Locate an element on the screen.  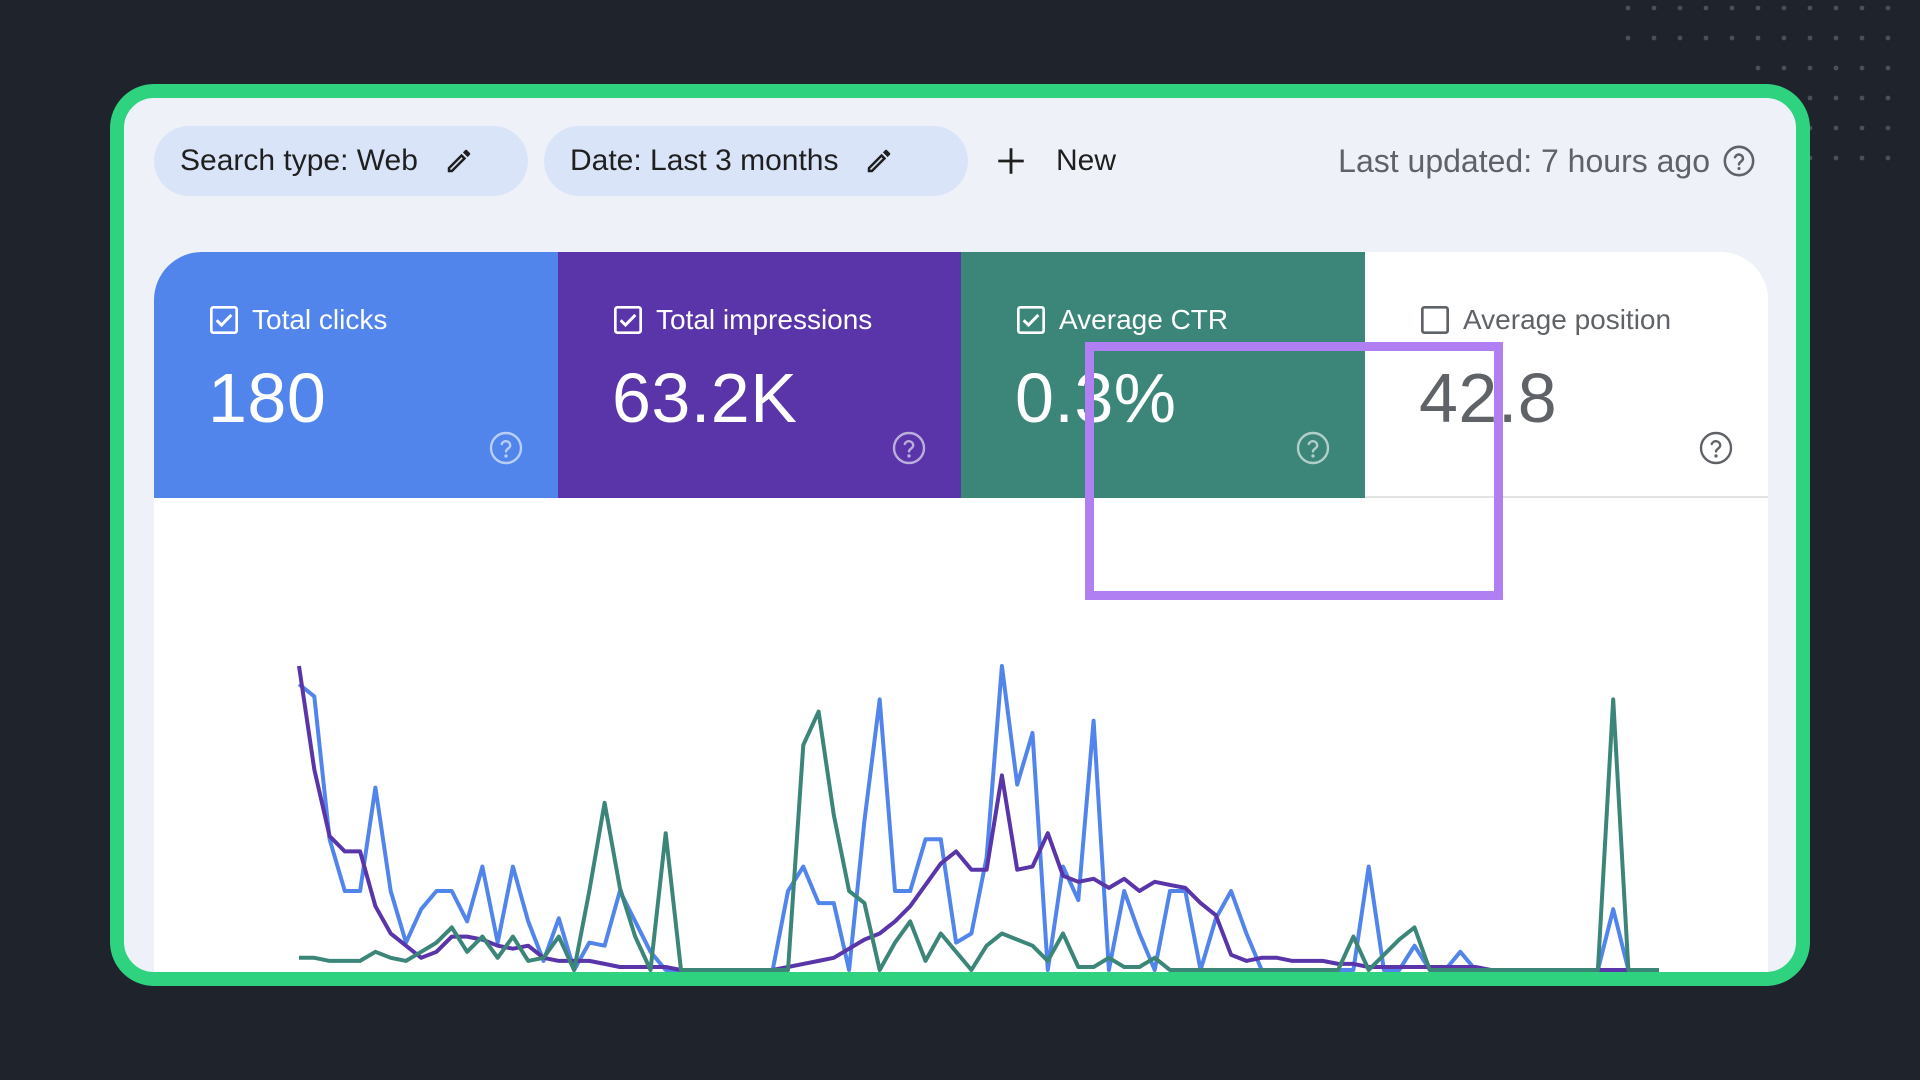
metric-value: 42.8 is located at coordinates (1488, 398).